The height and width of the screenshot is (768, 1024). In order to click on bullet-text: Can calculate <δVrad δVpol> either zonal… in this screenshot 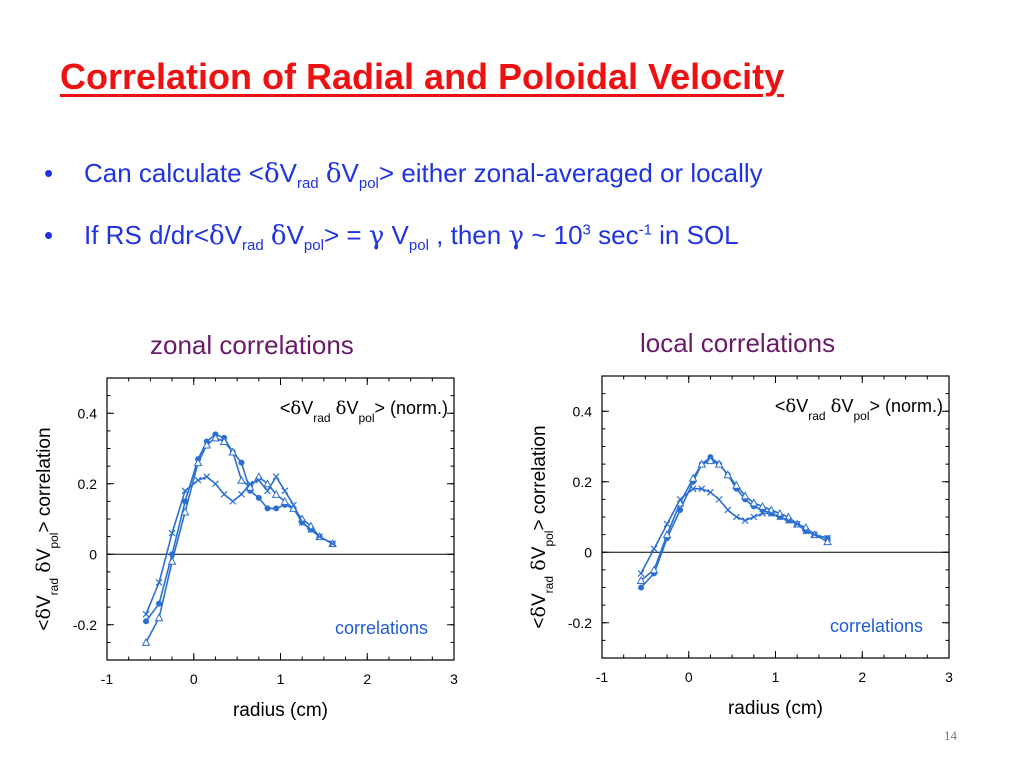, I will do `click(423, 175)`.